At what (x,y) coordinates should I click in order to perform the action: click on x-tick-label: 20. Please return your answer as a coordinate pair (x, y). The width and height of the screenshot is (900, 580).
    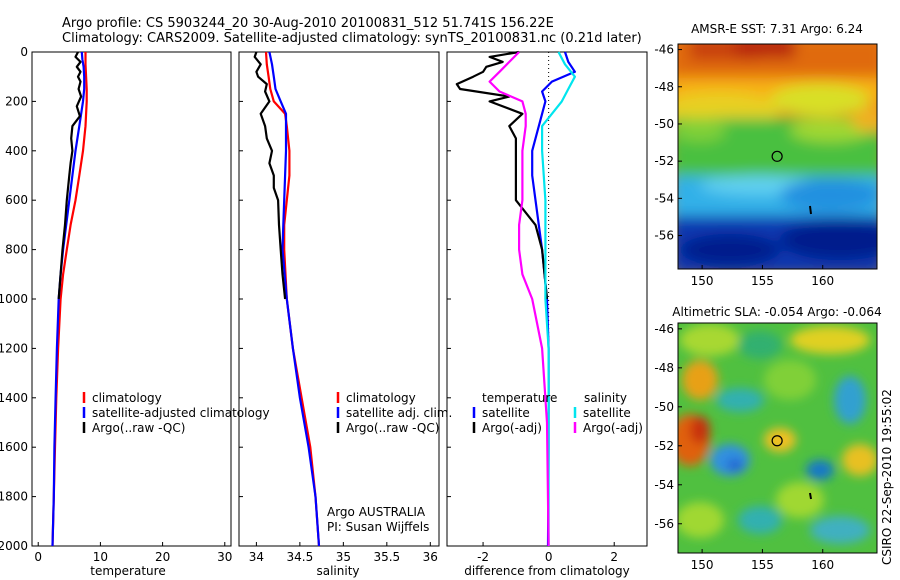
    Looking at the image, I should click on (162, 557).